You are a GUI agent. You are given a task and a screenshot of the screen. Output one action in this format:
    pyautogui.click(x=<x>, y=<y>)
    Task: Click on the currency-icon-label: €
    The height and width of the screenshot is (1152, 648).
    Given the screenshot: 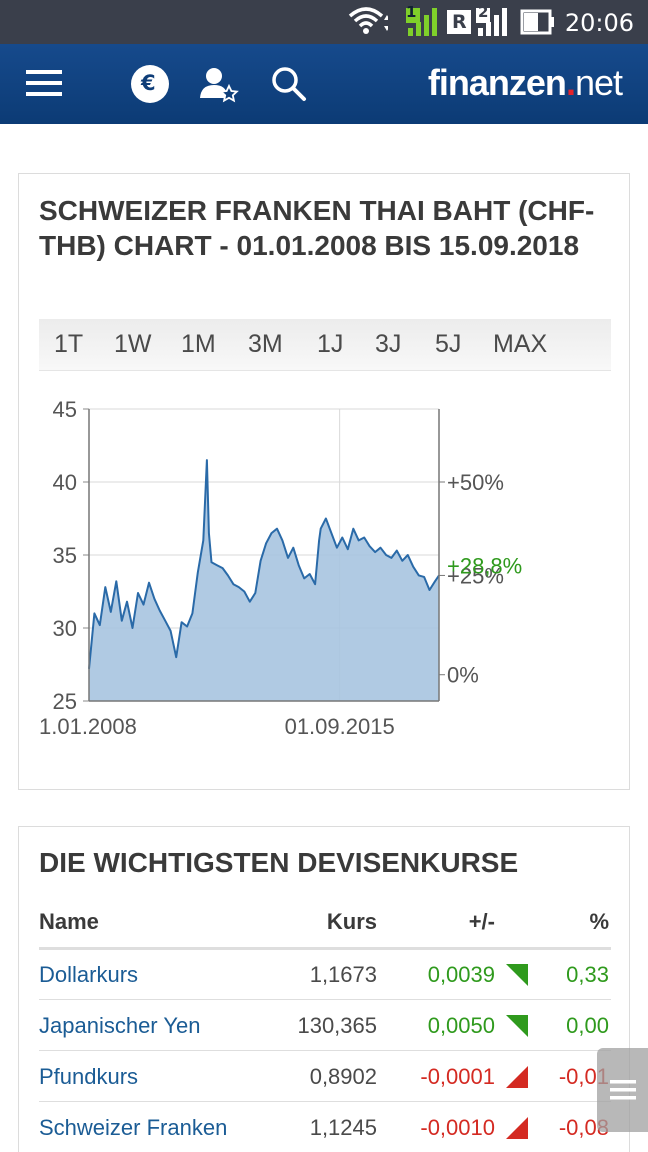 What is the action you would take?
    pyautogui.click(x=148, y=83)
    